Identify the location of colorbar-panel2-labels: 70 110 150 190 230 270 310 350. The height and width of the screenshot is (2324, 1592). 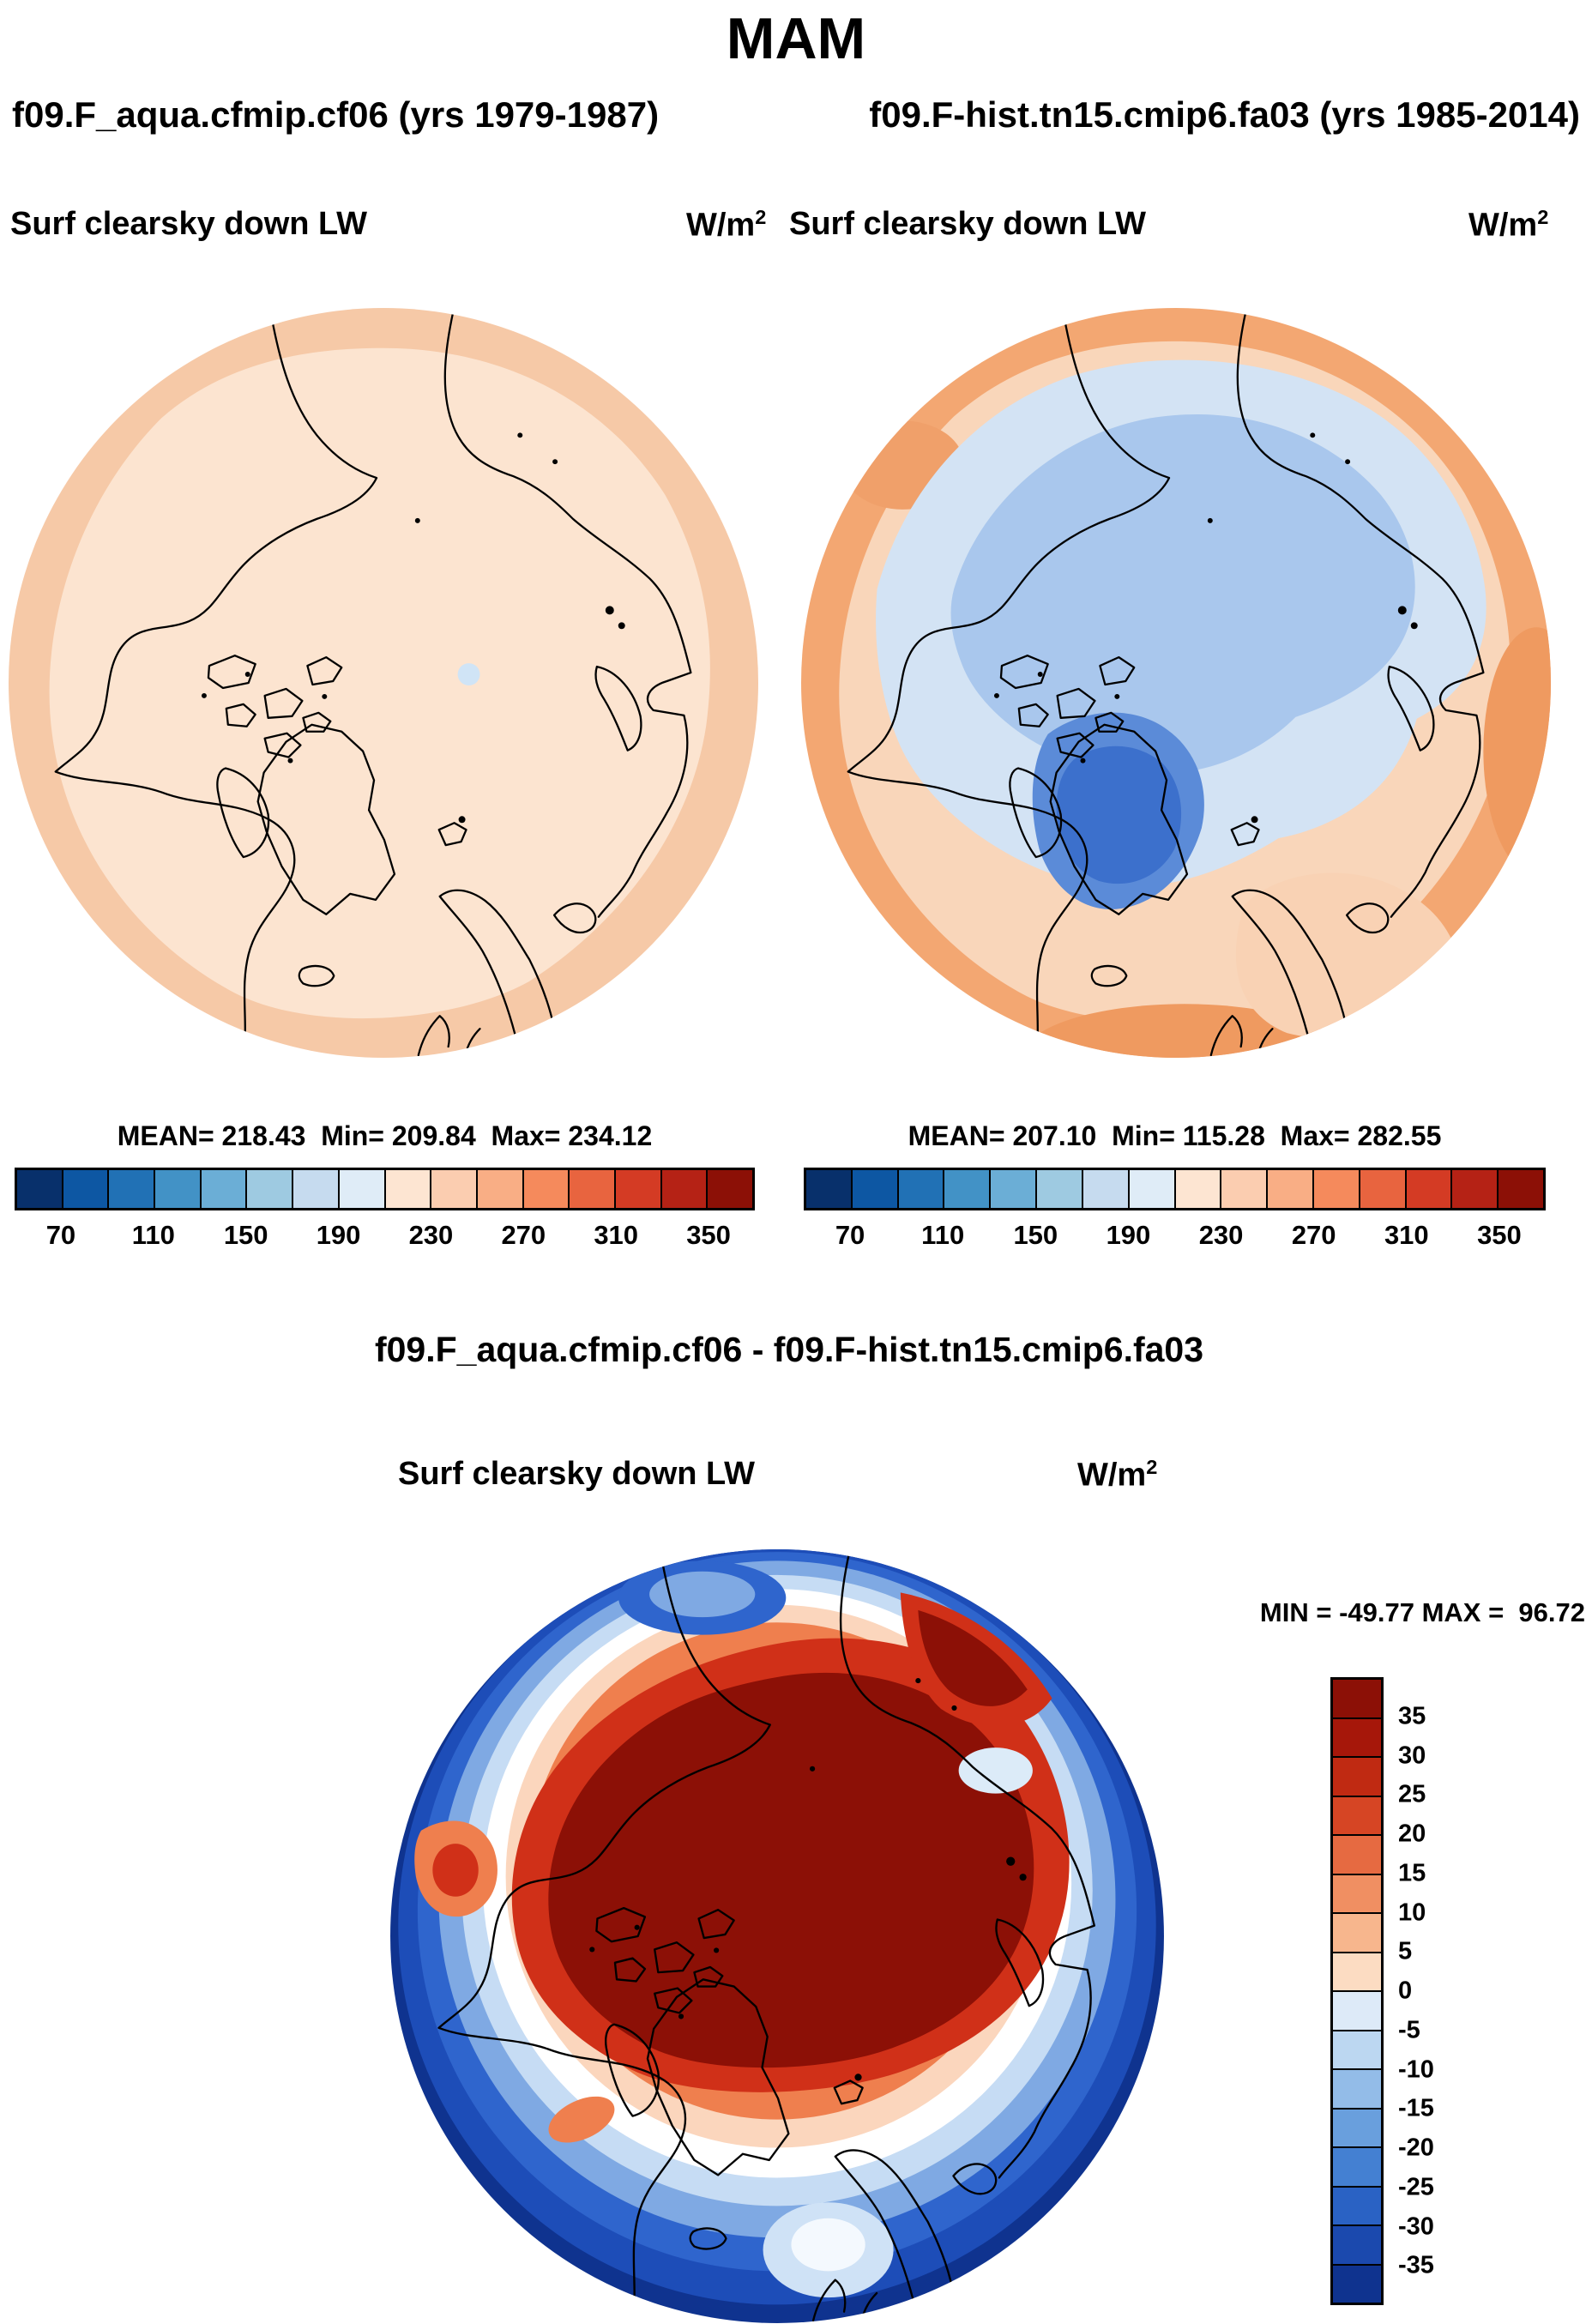
(1175, 1237).